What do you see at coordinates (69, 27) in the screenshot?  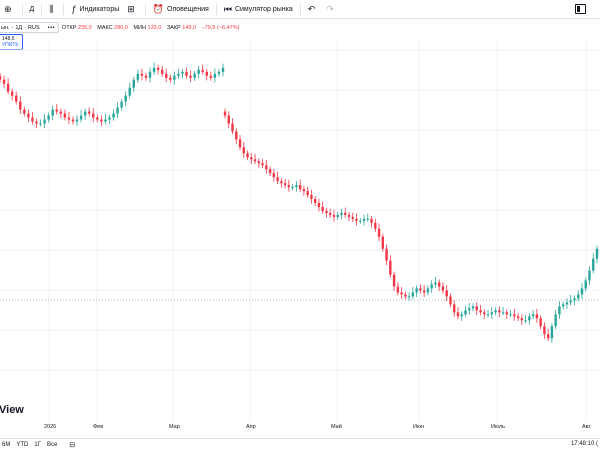 I see `ohlc-open-key: ОТКР` at bounding box center [69, 27].